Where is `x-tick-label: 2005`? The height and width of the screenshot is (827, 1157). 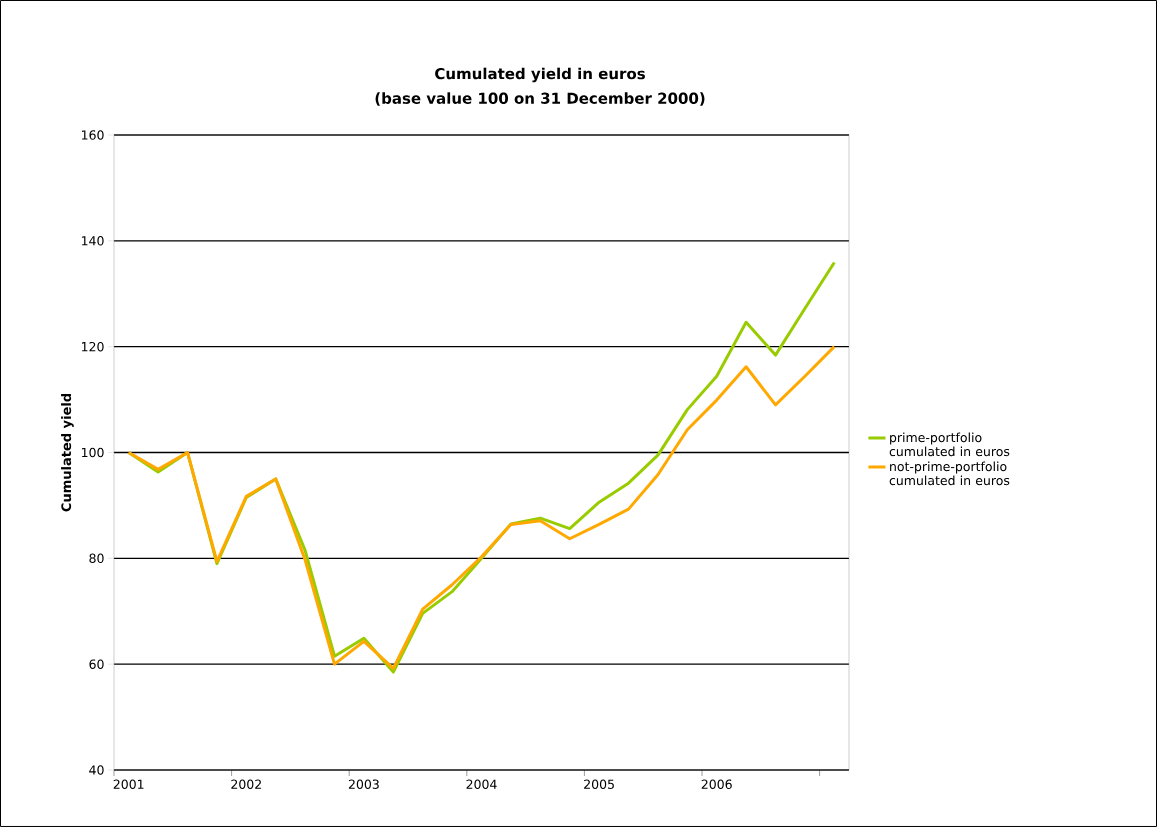 x-tick-label: 2005 is located at coordinates (599, 784).